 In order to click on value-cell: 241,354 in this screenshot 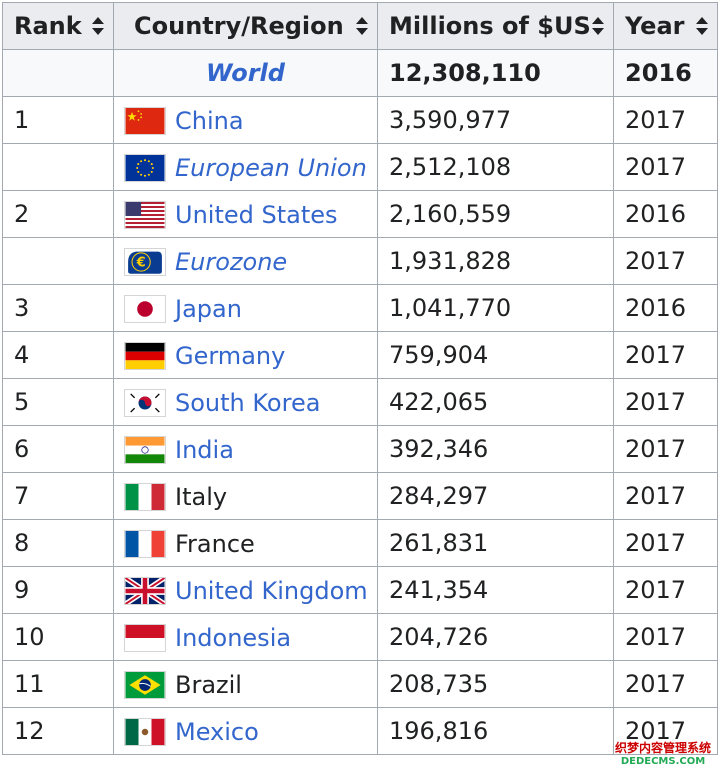, I will do `click(495, 590)`.